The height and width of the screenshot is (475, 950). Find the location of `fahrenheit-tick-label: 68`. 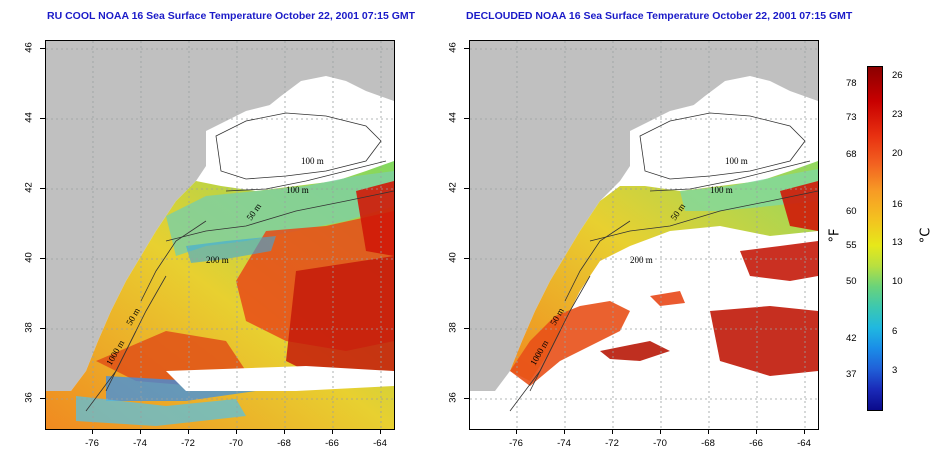

fahrenheit-tick-label: 68 is located at coordinates (851, 154).